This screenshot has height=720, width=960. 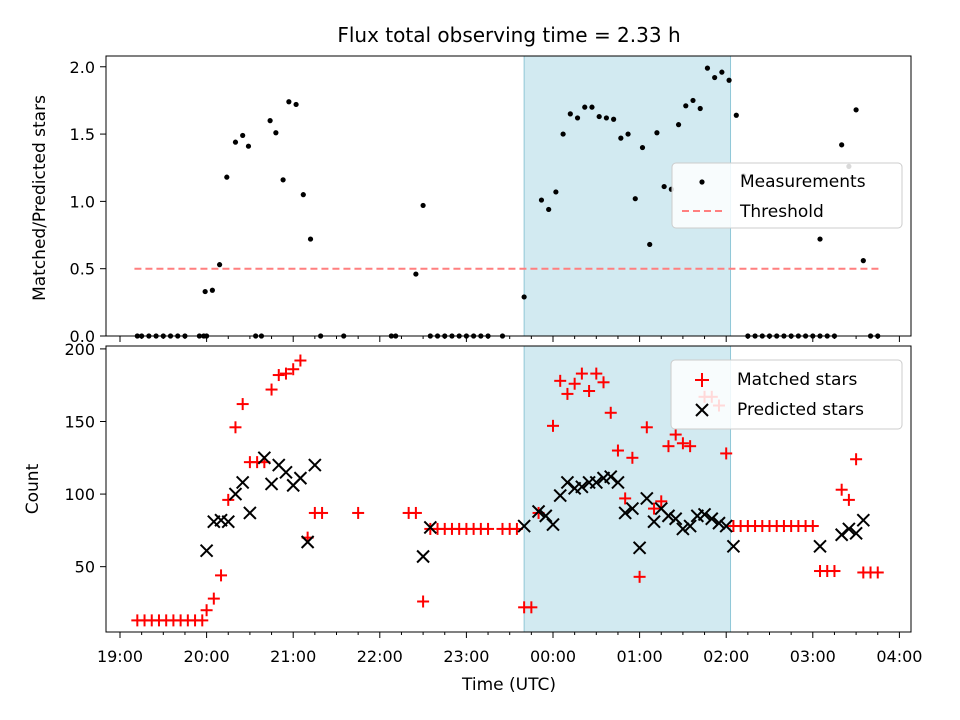 I want to click on top-y-tick-label: 1.0, so click(x=82, y=201).